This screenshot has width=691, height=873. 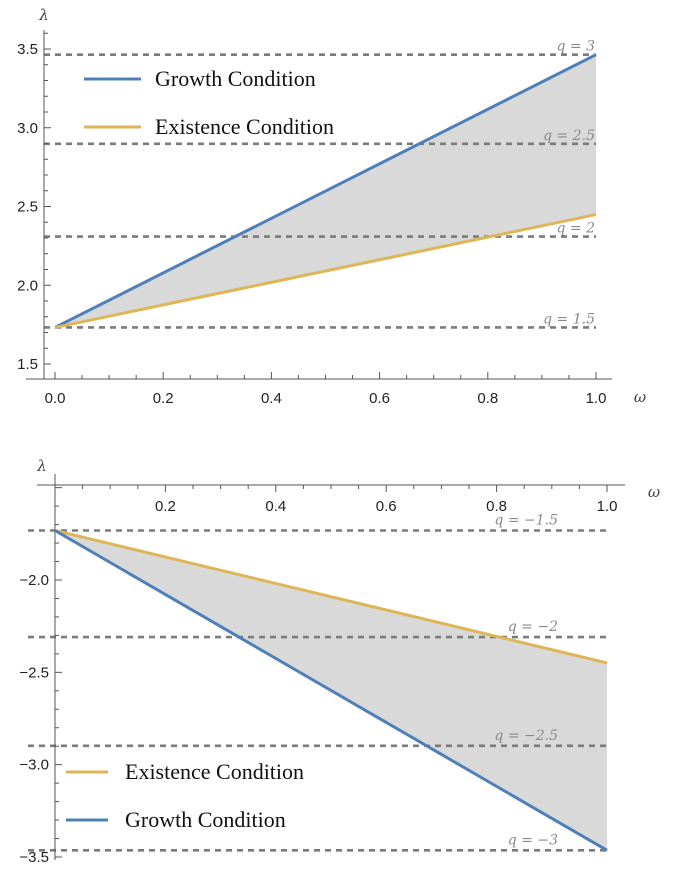 What do you see at coordinates (34, 580) in the screenshot?
I see `y-tick-label: −2.0` at bounding box center [34, 580].